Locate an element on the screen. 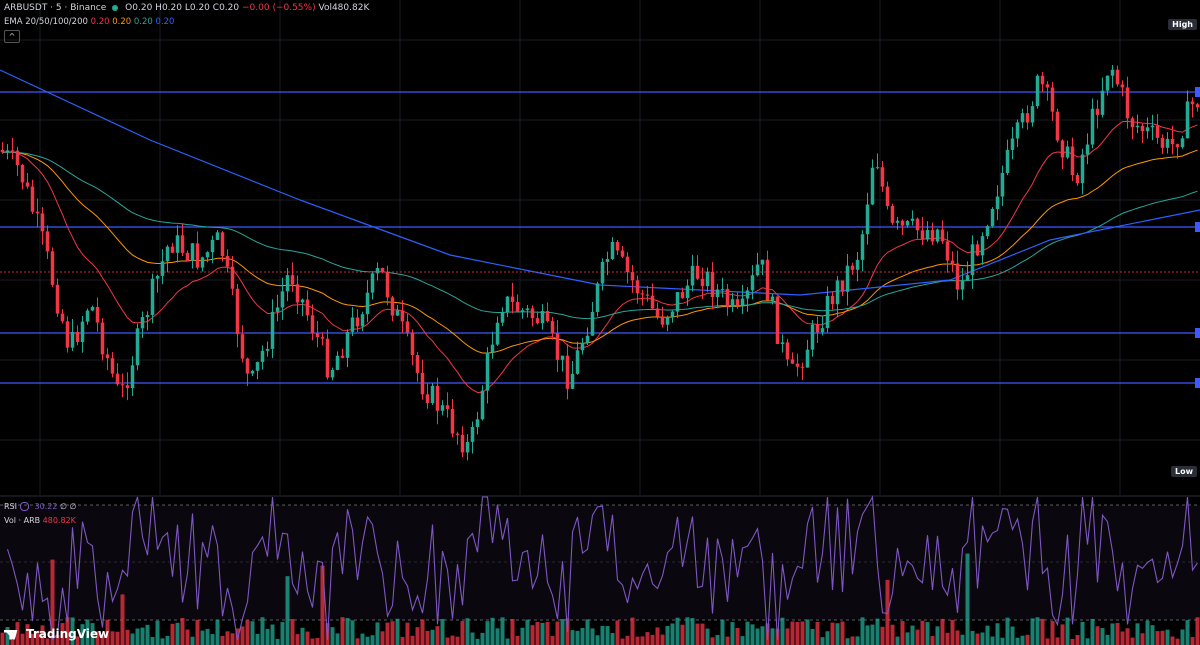 The height and width of the screenshot is (645, 1200). symbol-label: ARBUSDT · 5 · Binance is located at coordinates (55, 8).